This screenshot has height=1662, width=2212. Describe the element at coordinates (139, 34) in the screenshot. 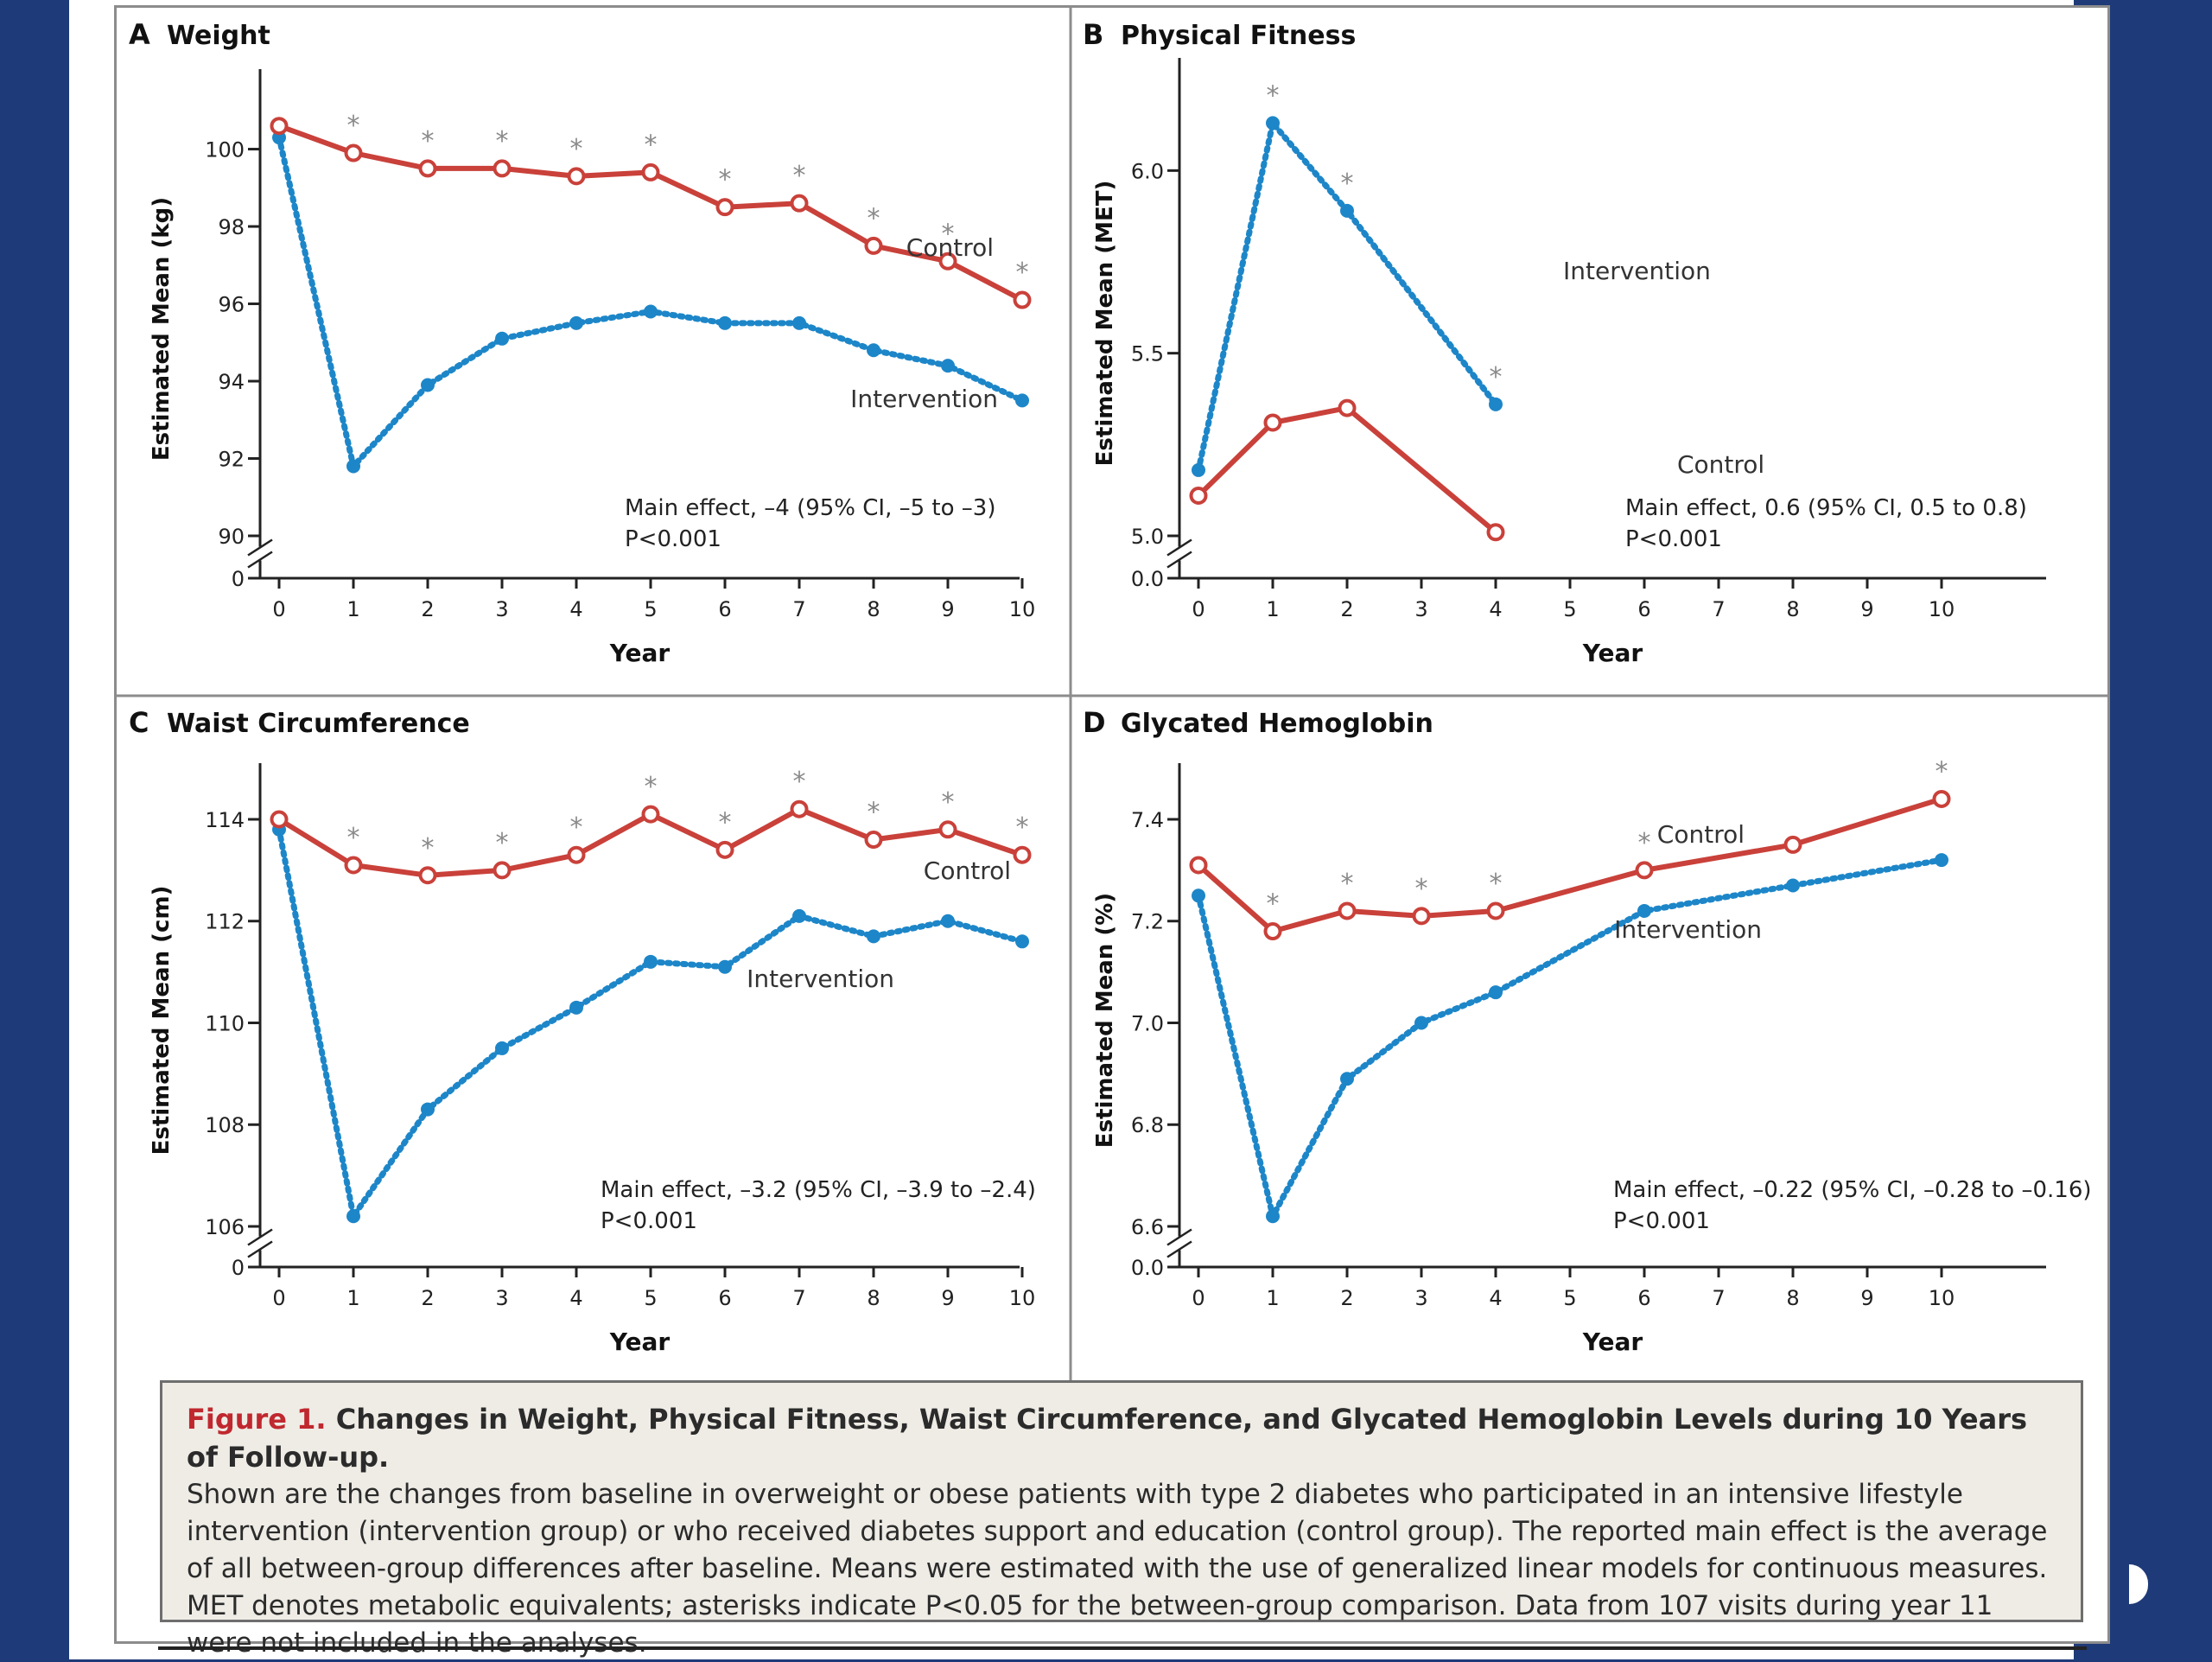

I see `panel-letter: A` at that location.